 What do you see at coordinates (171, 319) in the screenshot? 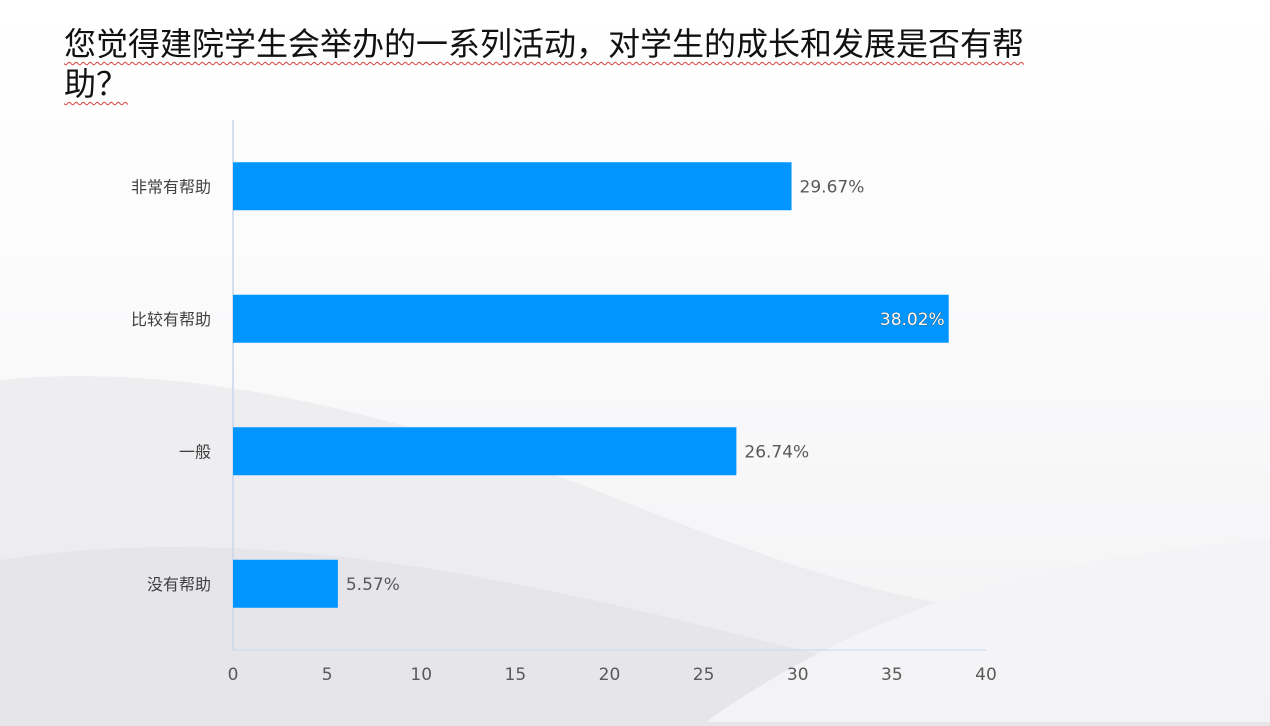
I see `category-label: 比较有帮助` at bounding box center [171, 319].